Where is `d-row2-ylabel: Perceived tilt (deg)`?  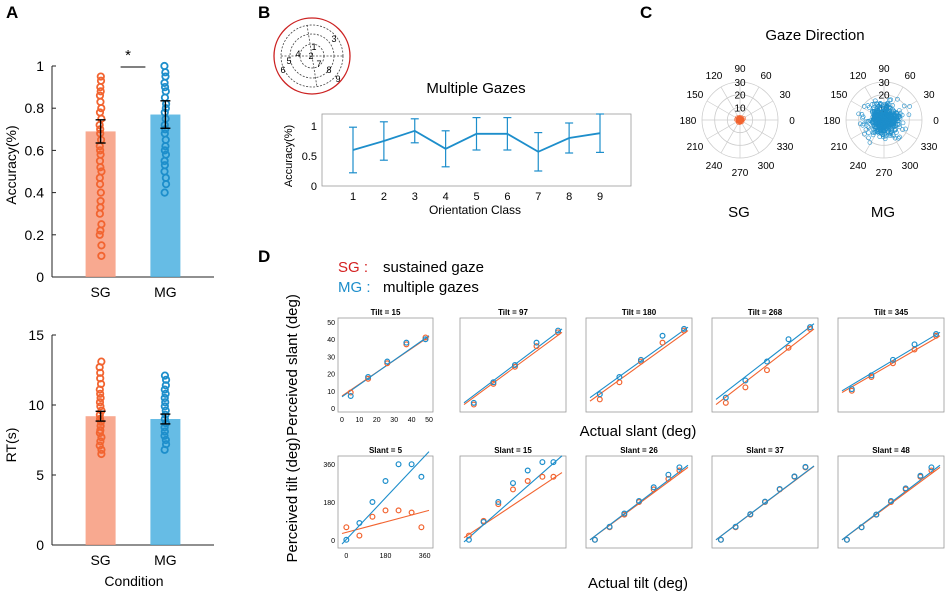
d-row2-ylabel: Perceived tilt (deg) is located at coordinates (292, 499).